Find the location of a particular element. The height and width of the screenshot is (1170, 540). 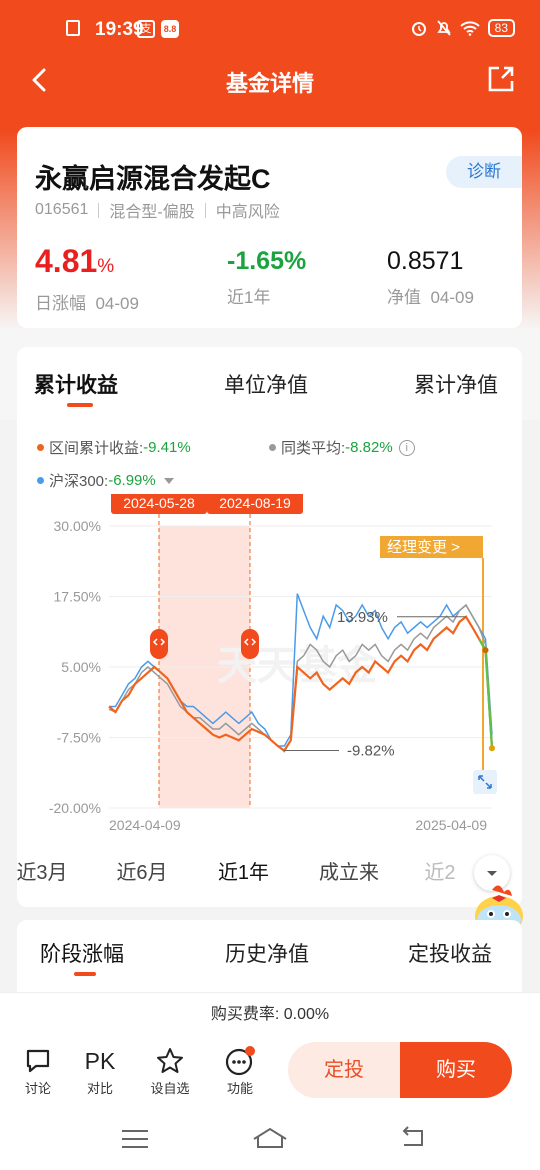

nav-bar: 基金详情 is located at coordinates (270, 80).